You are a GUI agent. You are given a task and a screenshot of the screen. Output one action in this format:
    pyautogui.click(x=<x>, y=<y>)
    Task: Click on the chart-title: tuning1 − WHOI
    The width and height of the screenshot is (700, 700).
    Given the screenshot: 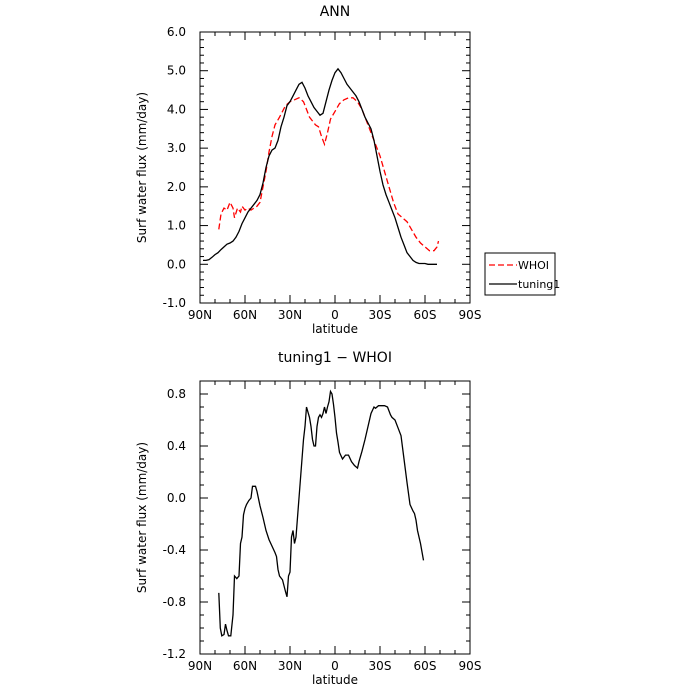 What is the action you would take?
    pyautogui.click(x=335, y=358)
    